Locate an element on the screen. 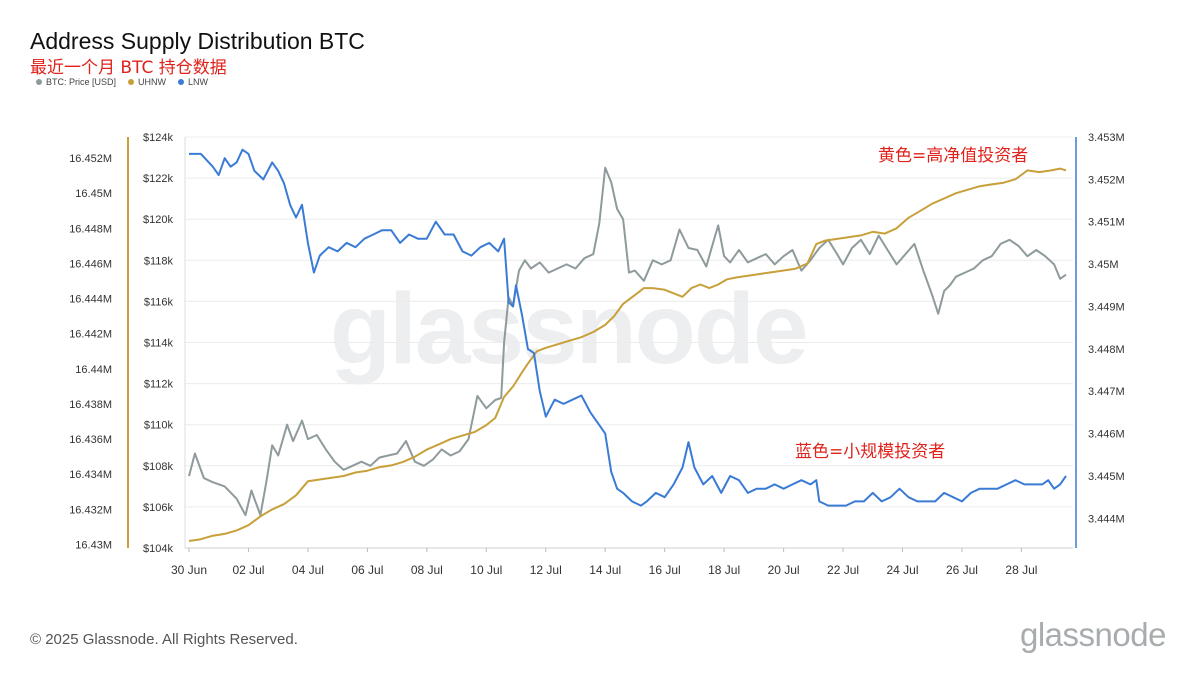  price-tick-label: $112k is located at coordinates (159, 385).